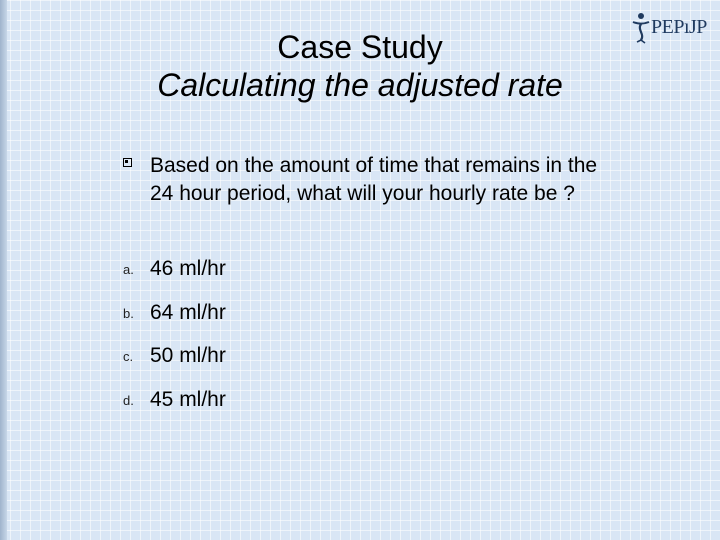  Describe the element at coordinates (188, 399) in the screenshot. I see `option-text: 45 ml/hr` at that location.